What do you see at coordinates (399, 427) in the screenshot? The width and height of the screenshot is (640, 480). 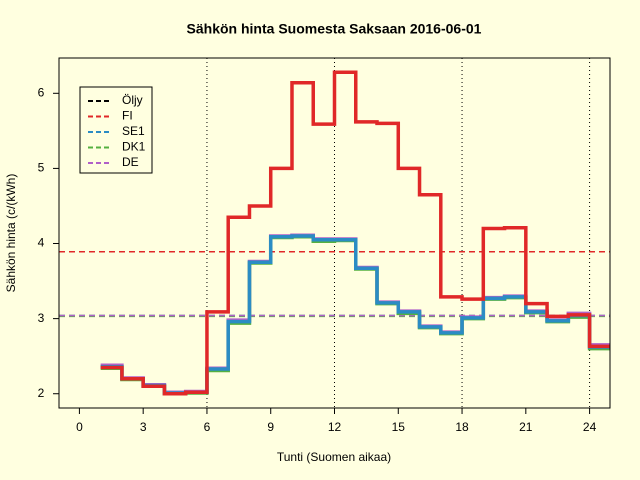 I see `x-tick-label: 15` at bounding box center [399, 427].